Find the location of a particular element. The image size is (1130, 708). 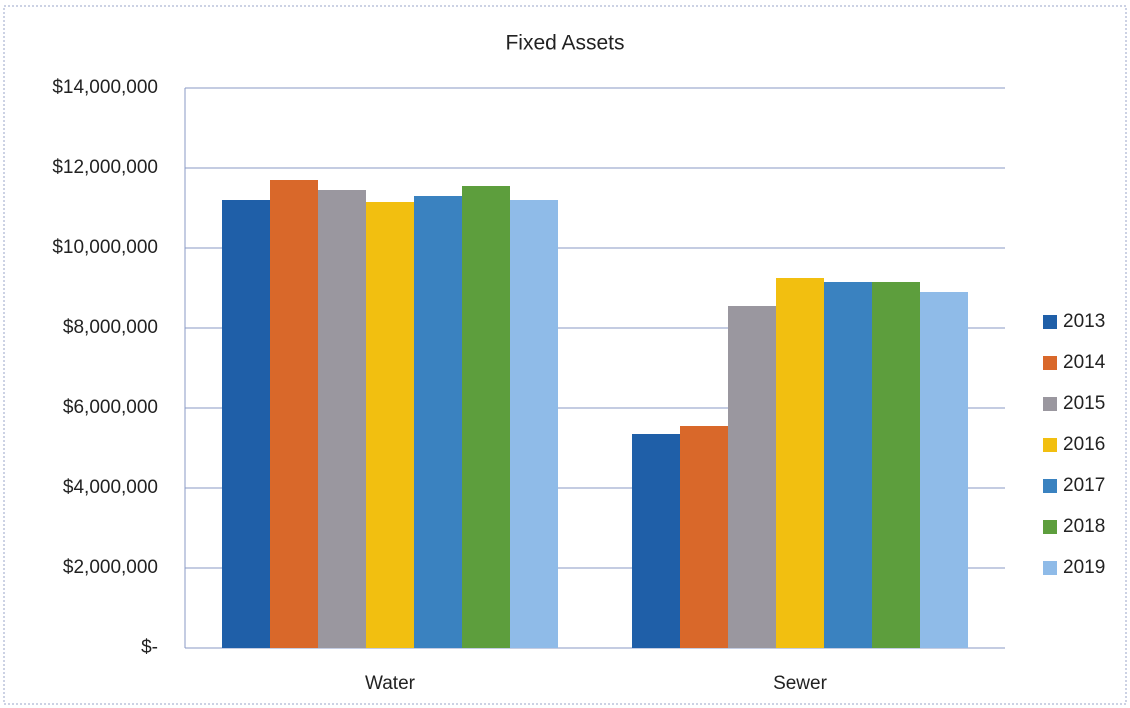

legend-label: 2015 is located at coordinates (1084, 403).